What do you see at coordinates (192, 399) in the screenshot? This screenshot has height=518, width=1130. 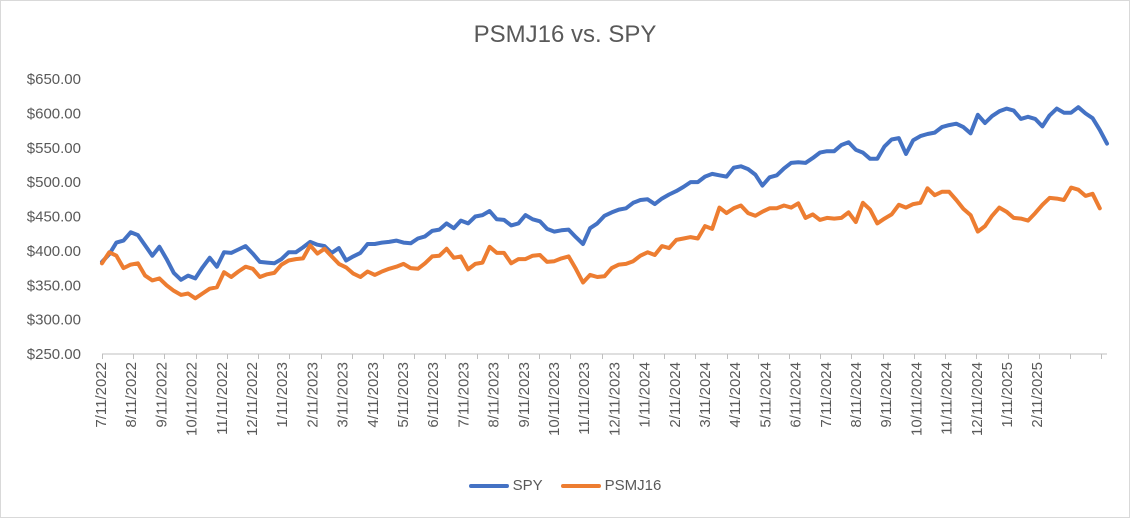 I see `x-tick-label: 10/11/2022` at bounding box center [192, 399].